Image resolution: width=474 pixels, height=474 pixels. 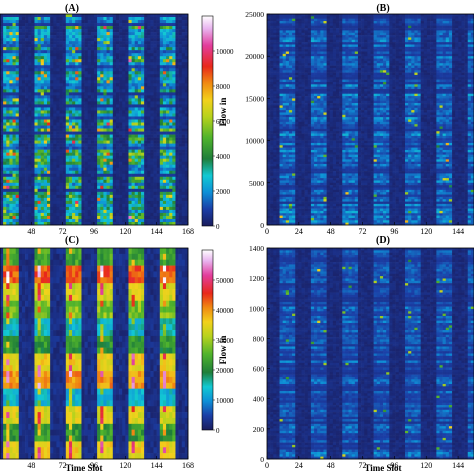 What do you see at coordinates (267, 465) in the screenshot?
I see `panel-d-x-tick-label: 0` at bounding box center [267, 465].